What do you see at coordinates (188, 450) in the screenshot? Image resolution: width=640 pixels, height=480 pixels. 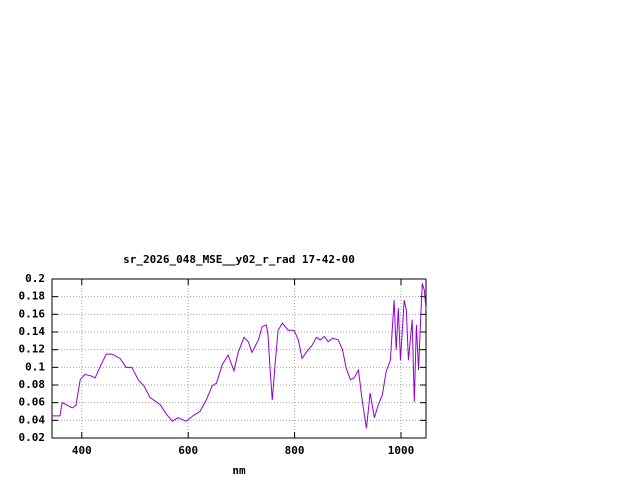 I see `x-tick-label: 600` at bounding box center [188, 450].